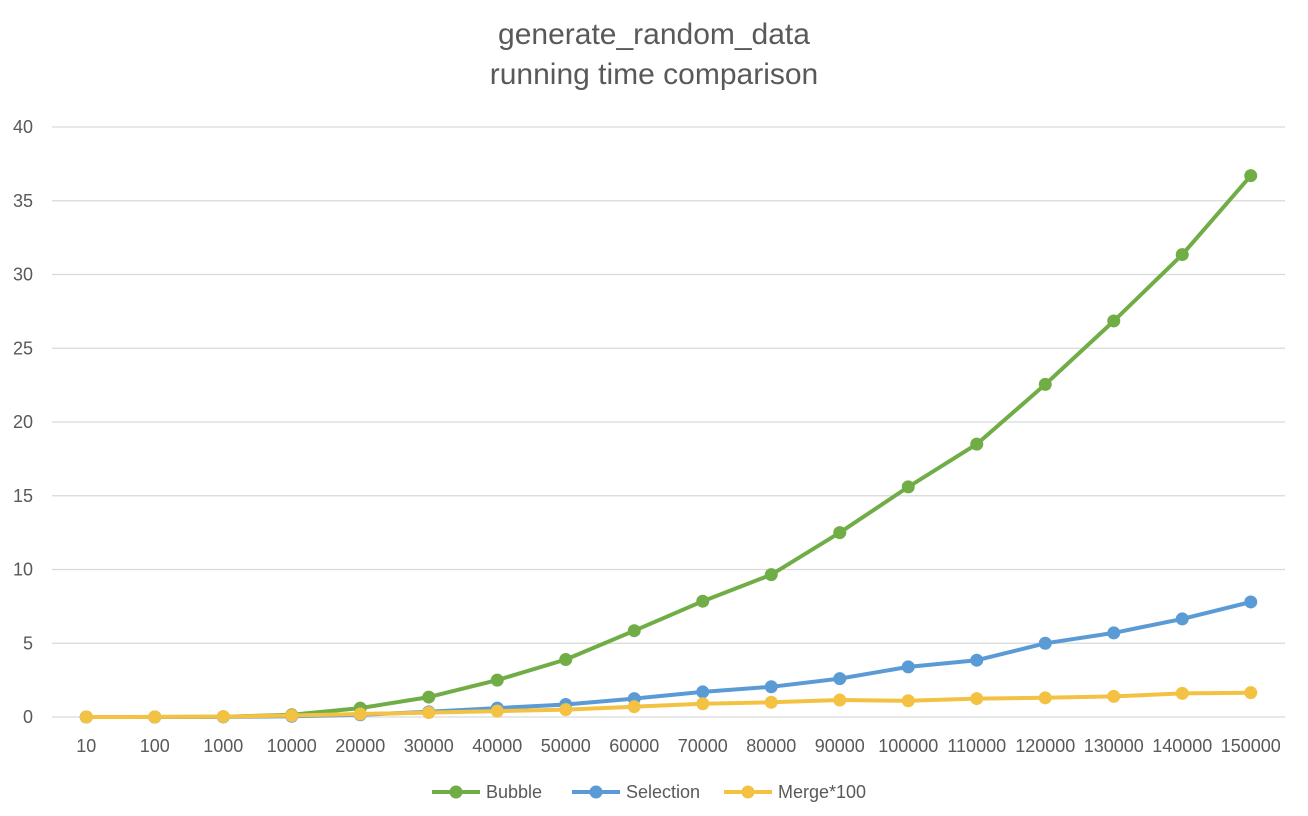  What do you see at coordinates (976, 746) in the screenshot?
I see `x-tick-label: 110000` at bounding box center [976, 746].